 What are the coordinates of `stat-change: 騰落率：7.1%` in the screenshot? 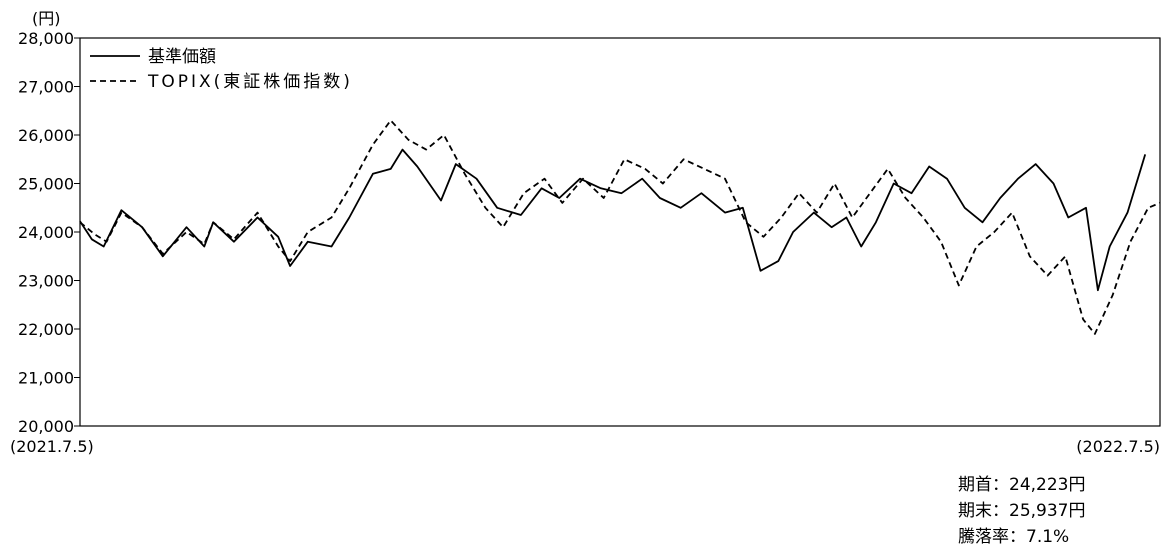 It's located at (1021, 537).